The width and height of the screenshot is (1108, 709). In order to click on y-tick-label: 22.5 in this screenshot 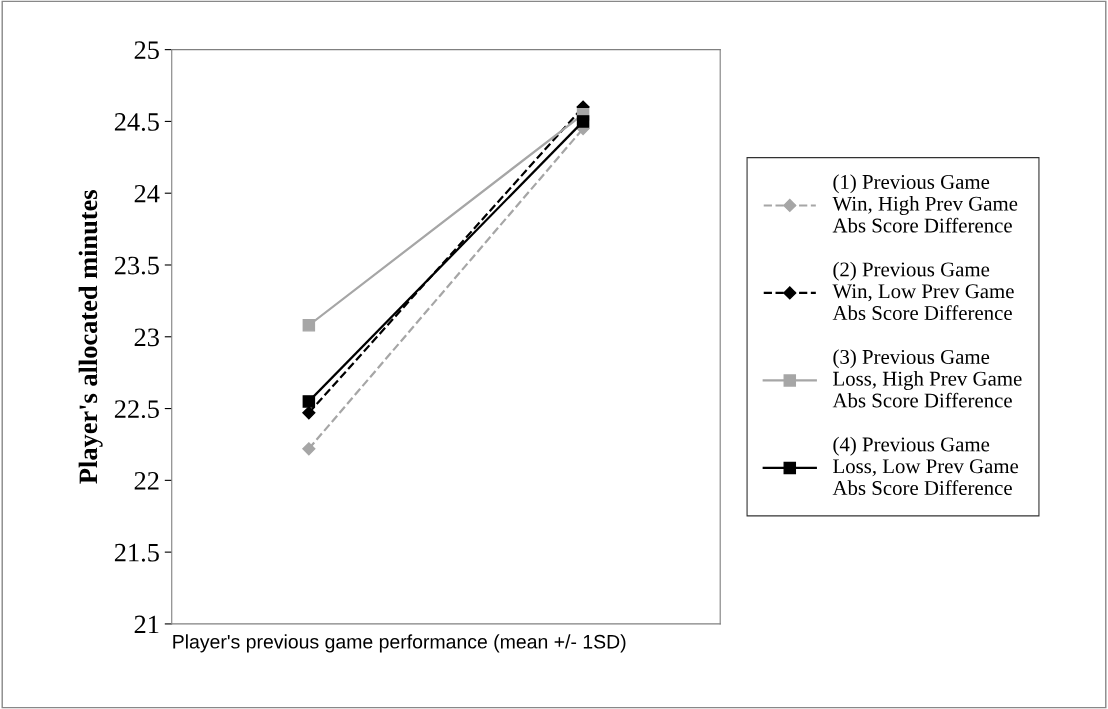, I will do `click(136, 409)`.